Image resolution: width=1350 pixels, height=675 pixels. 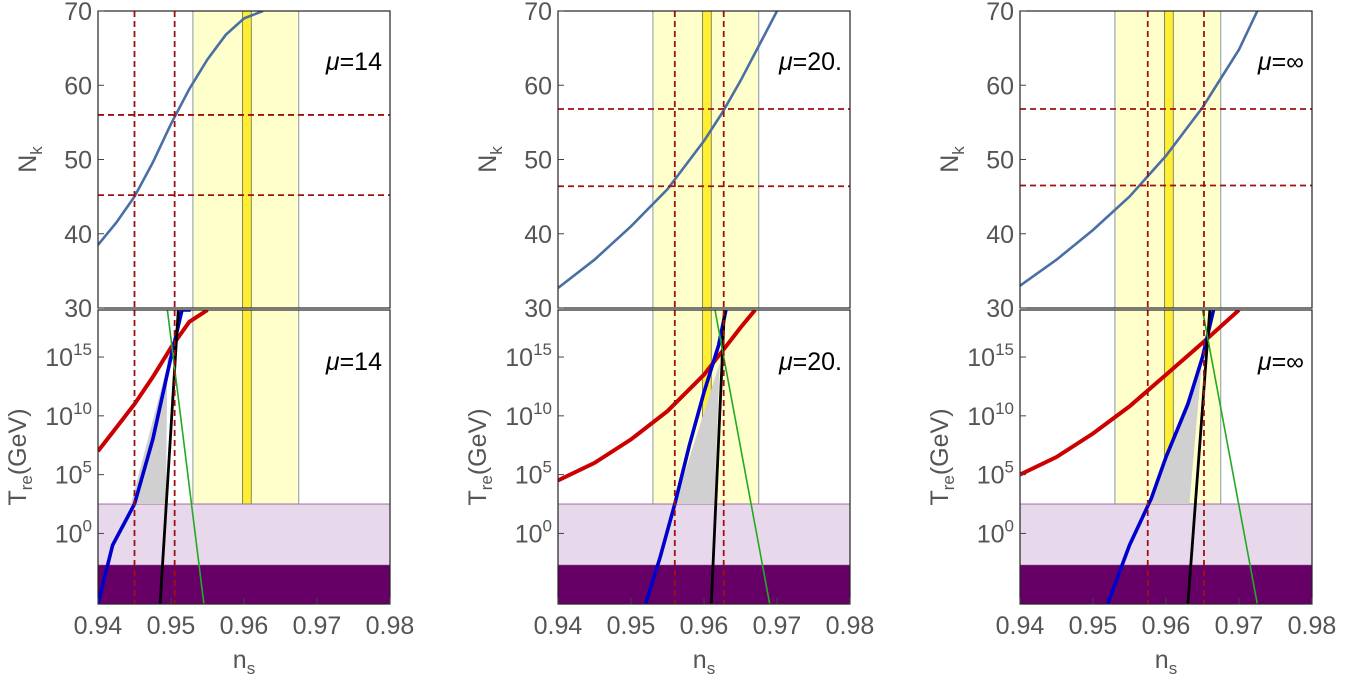 I want to click on bottom-mu-label: μ=14, so click(x=353, y=362).